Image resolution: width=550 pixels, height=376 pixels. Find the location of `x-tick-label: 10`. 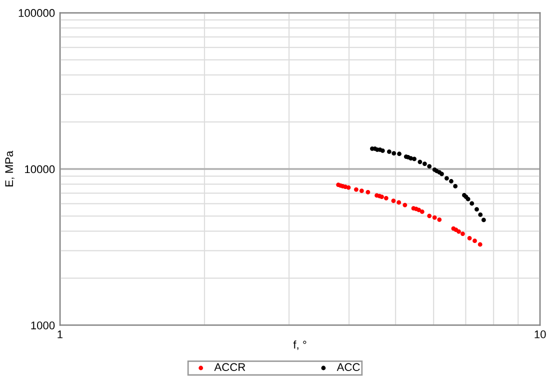

x-tick-label: 10 is located at coordinates (540, 334).